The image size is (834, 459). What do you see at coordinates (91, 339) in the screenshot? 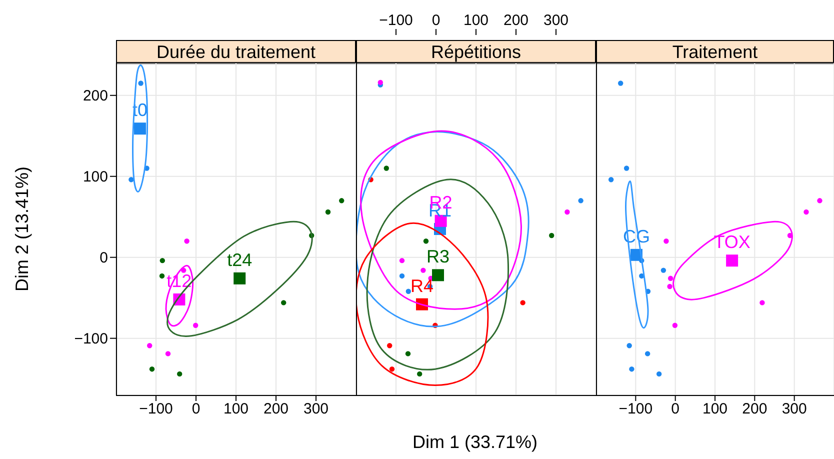
I see `y-tick-label: −100` at bounding box center [91, 339].